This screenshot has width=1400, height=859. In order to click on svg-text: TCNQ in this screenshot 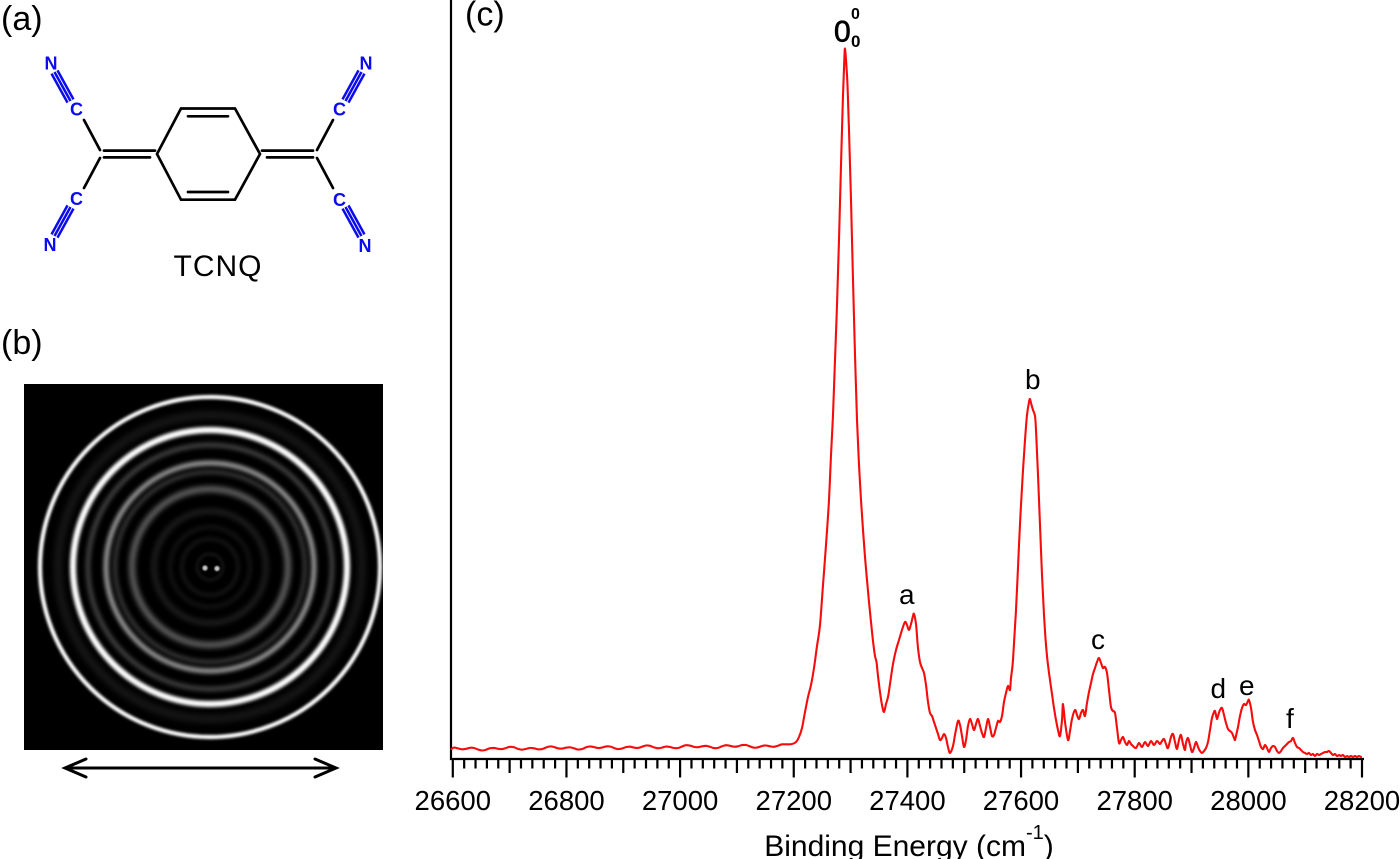, I will do `click(218, 266)`.